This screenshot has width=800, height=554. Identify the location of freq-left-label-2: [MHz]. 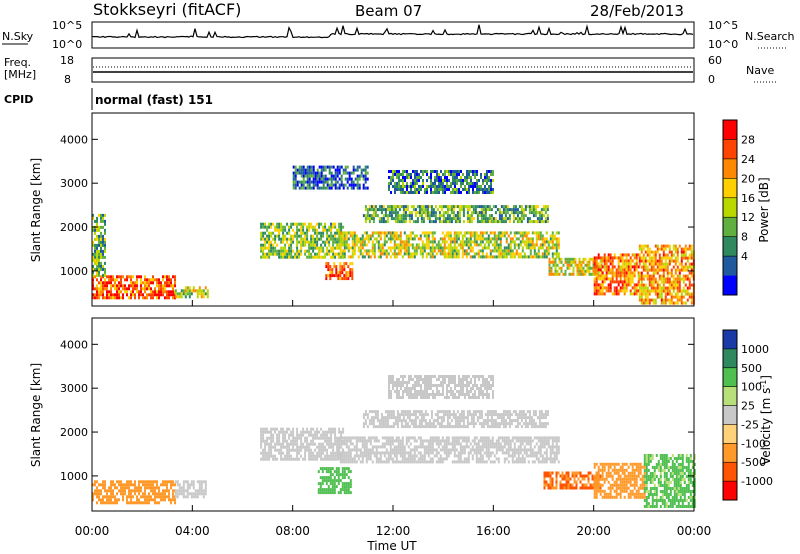
(20, 74).